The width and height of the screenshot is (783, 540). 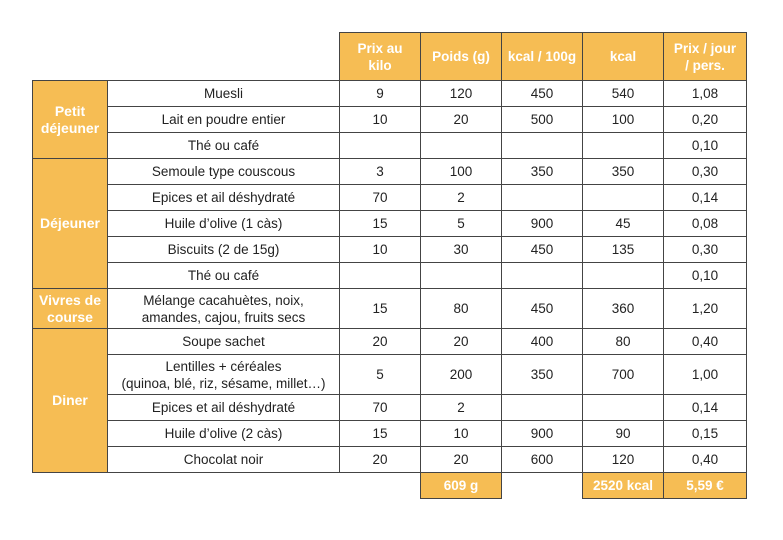 I want to click on price-per-kilo-cell, so click(x=380, y=145).